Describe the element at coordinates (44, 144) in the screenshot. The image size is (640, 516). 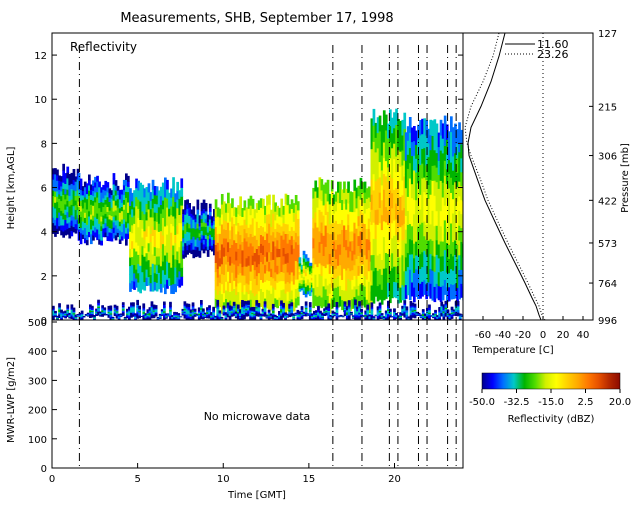
I see `reflectivity-y-tick-label: 8` at that location.